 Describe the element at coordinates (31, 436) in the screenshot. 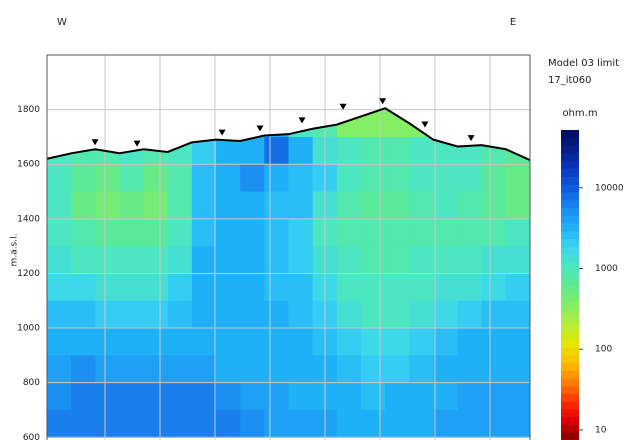

I see `y-tick-label: 600` at that location.